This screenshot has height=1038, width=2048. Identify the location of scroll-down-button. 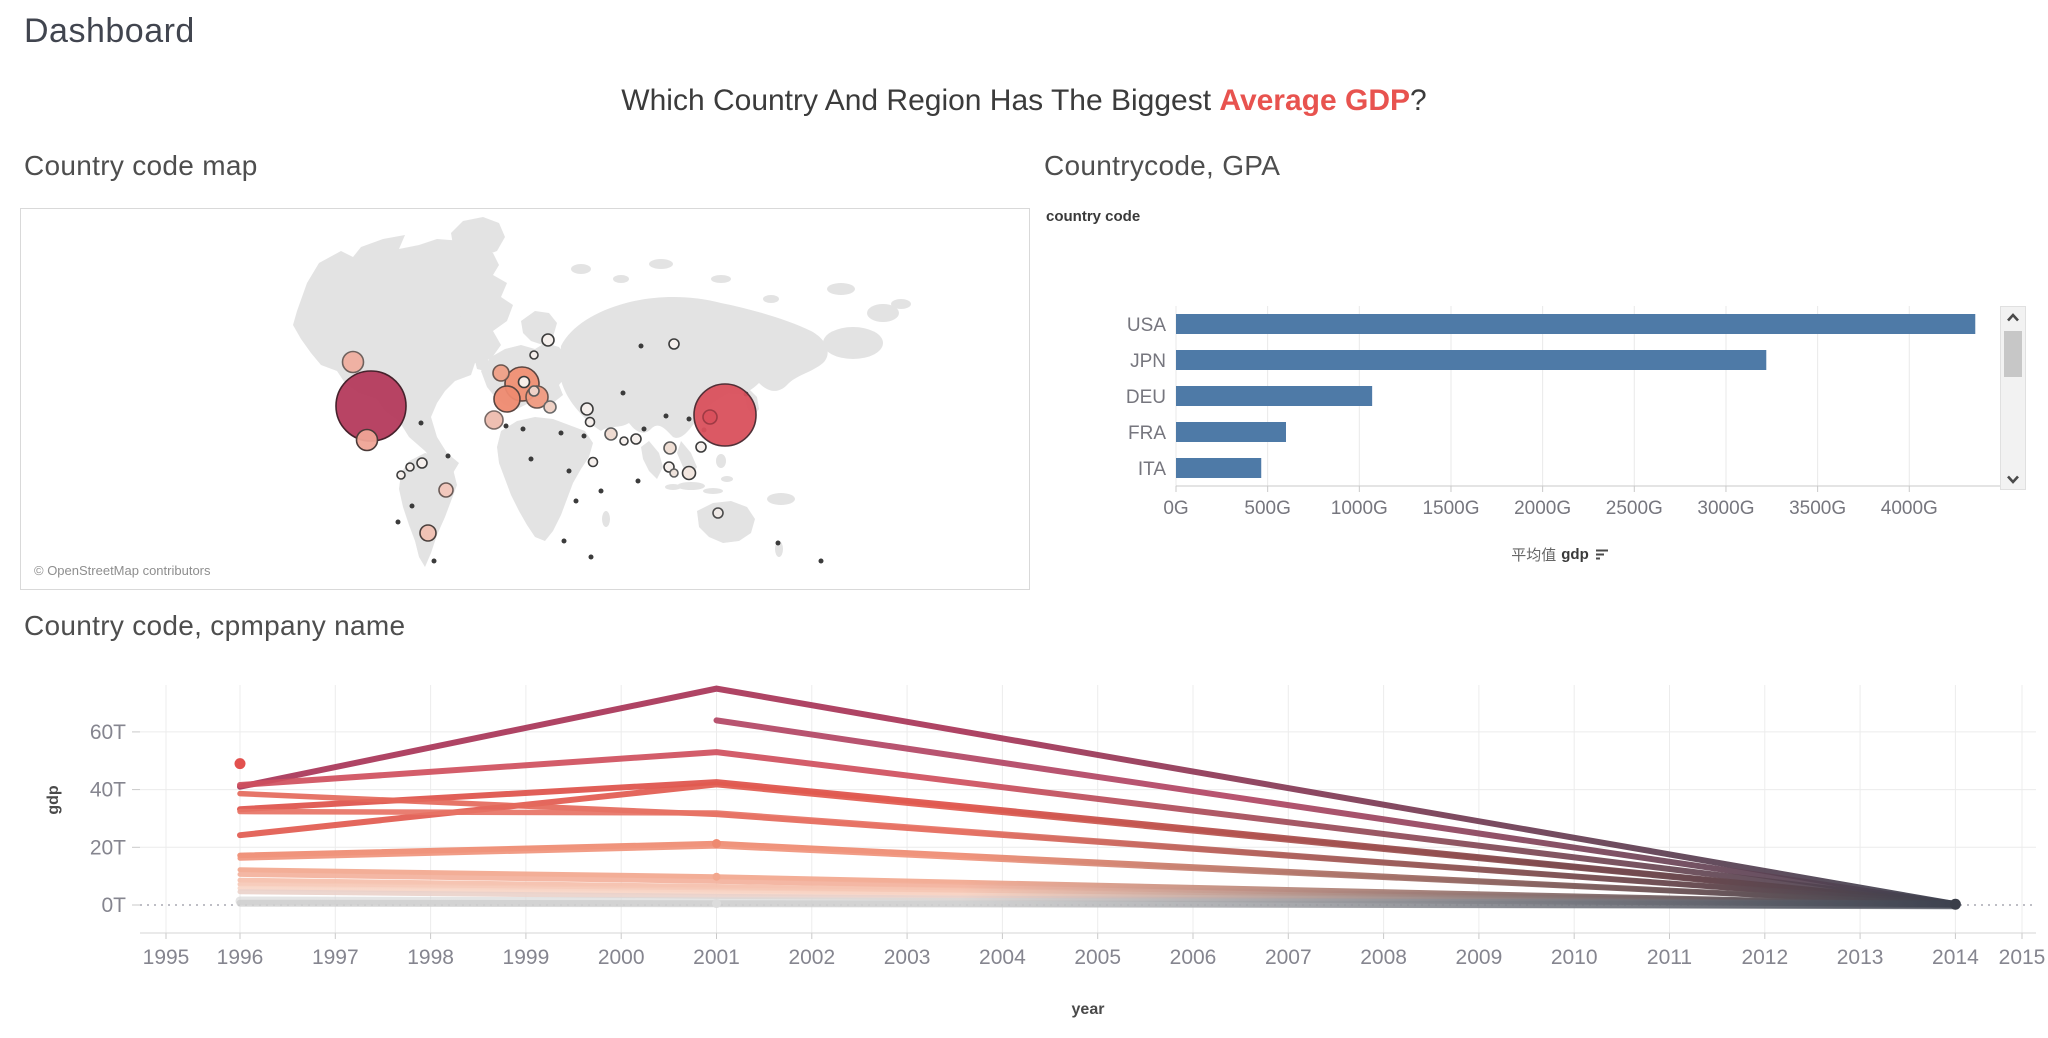
(2013, 479).